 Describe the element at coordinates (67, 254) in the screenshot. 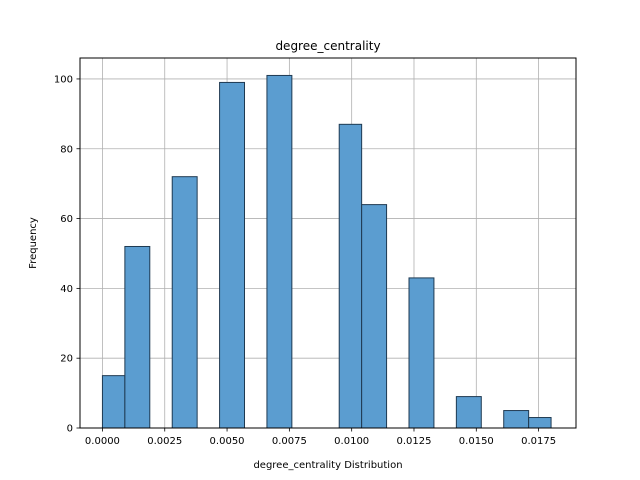

I see `y-axis-ticks: 0 20 40 60 80 100` at that location.